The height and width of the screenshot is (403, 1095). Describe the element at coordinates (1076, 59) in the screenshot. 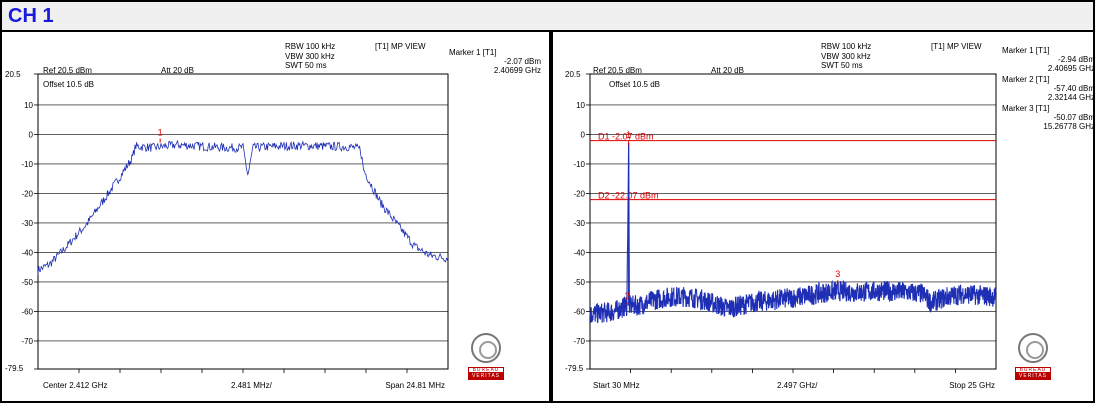

I see `marker-1-level: -2.94 dBm` at that location.